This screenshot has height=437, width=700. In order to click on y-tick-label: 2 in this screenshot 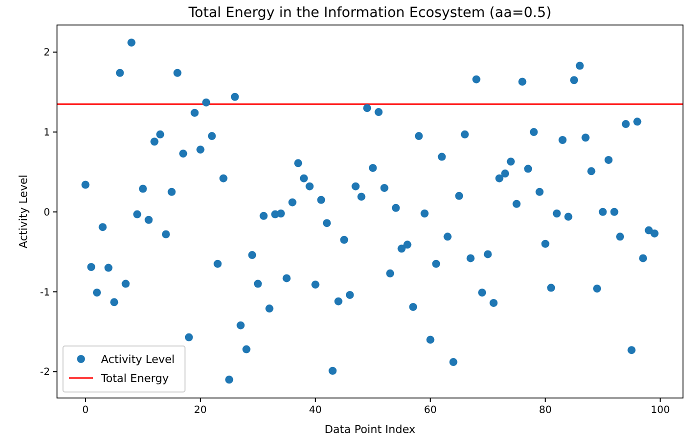, I will do `click(47, 53)`.